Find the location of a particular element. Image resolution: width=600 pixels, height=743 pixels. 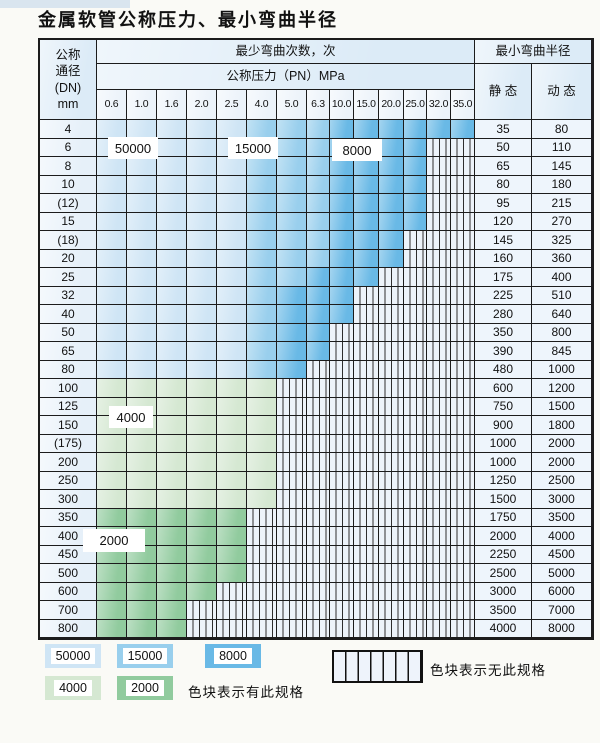

static-radius-cell: 1500 is located at coordinates (503, 499).